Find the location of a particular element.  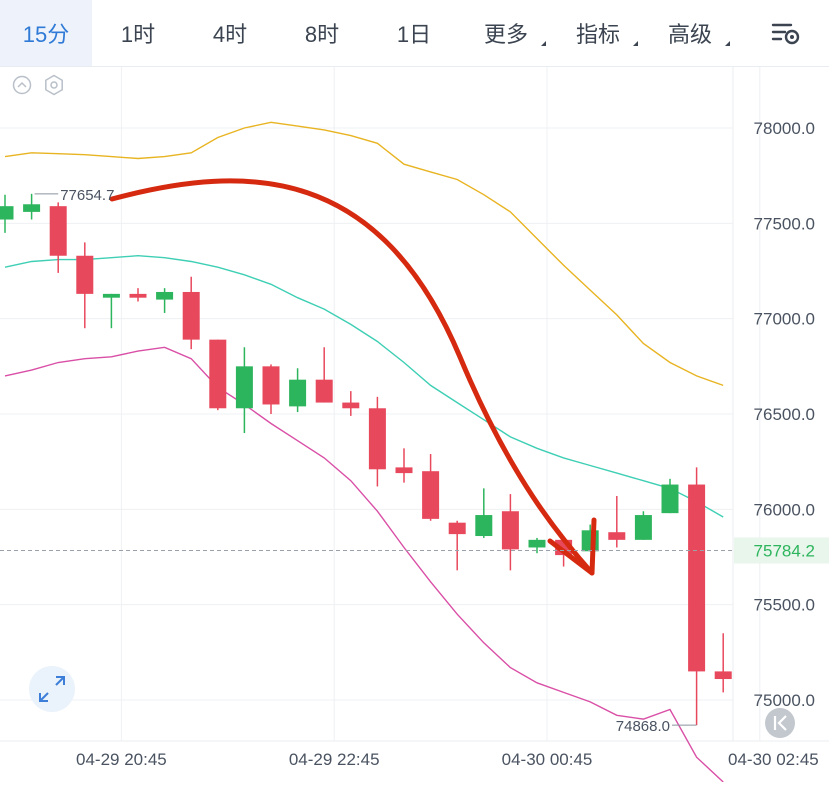

x-tick-label: 04-29 22:45 is located at coordinates (334, 759).